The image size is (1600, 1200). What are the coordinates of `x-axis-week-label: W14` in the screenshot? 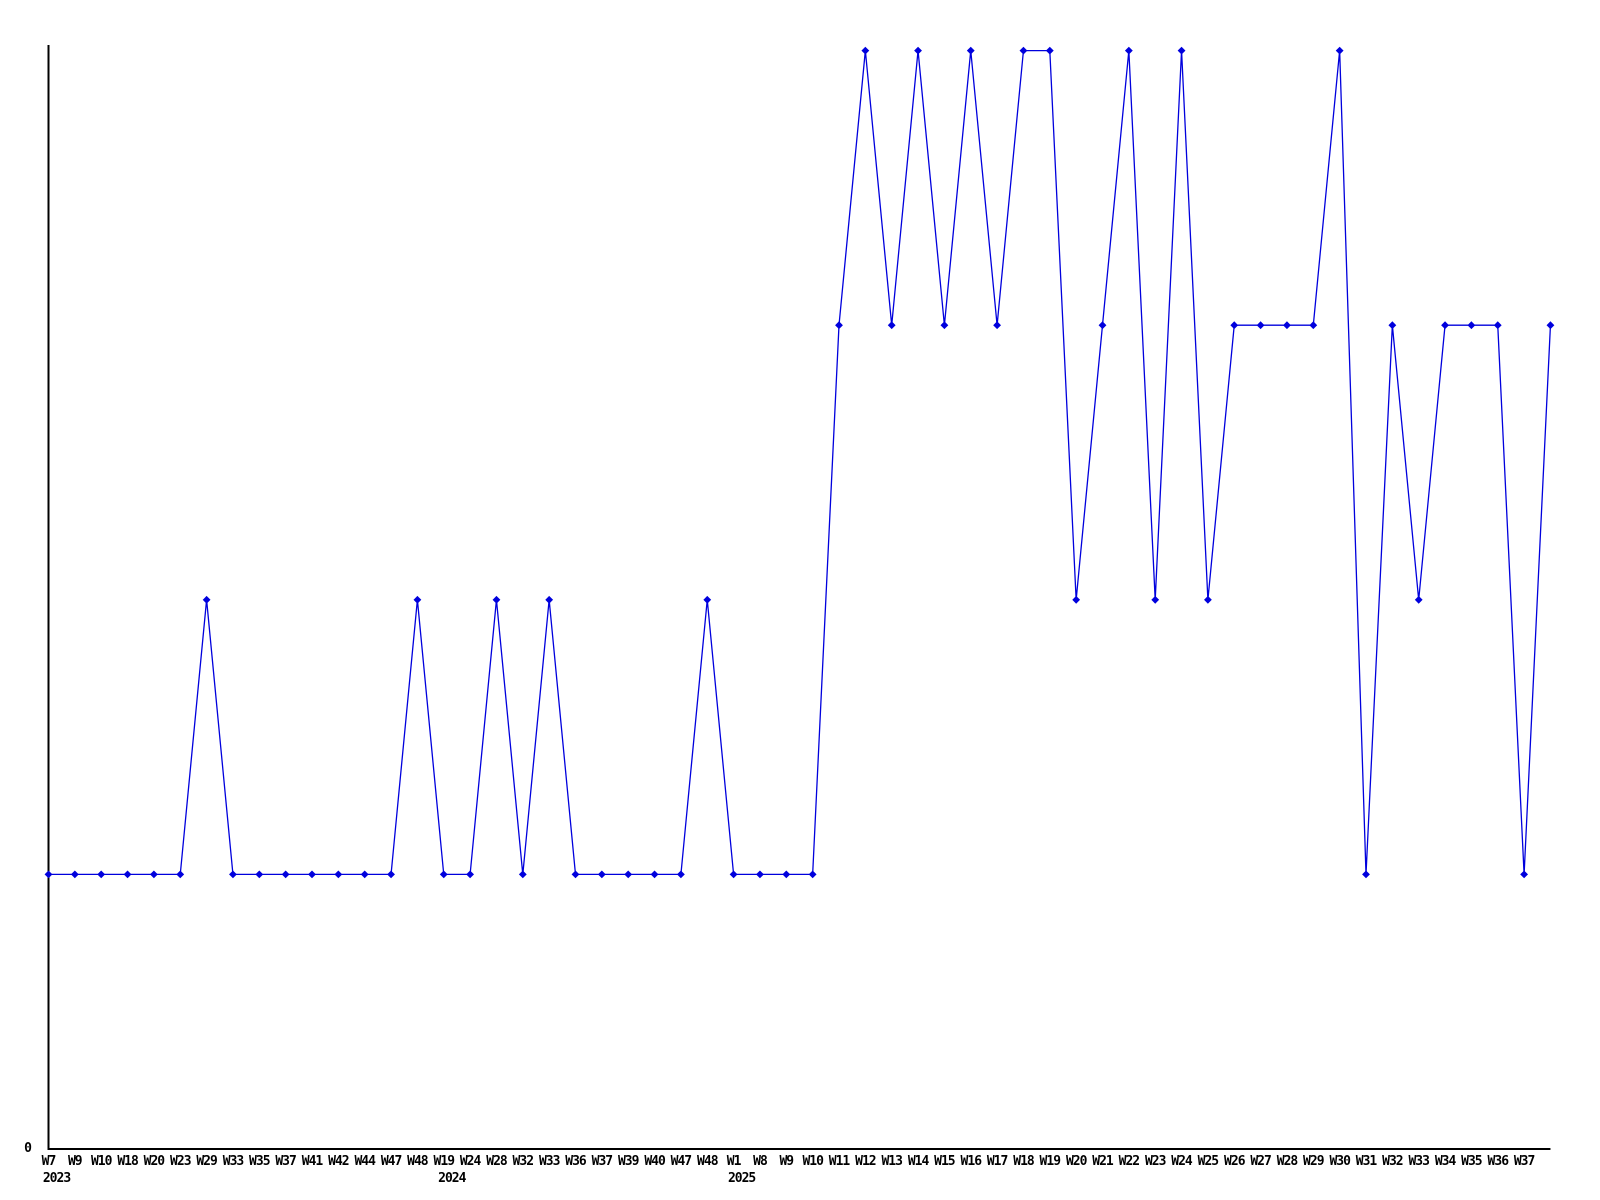 It's located at (918, 1161).